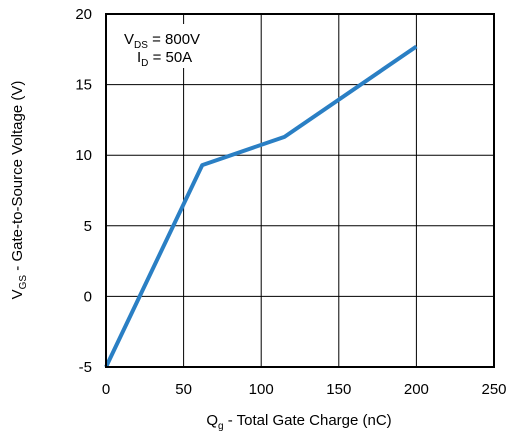 The width and height of the screenshot is (514, 437). What do you see at coordinates (416, 389) in the screenshot?
I see `x-tick-label: 200` at bounding box center [416, 389].